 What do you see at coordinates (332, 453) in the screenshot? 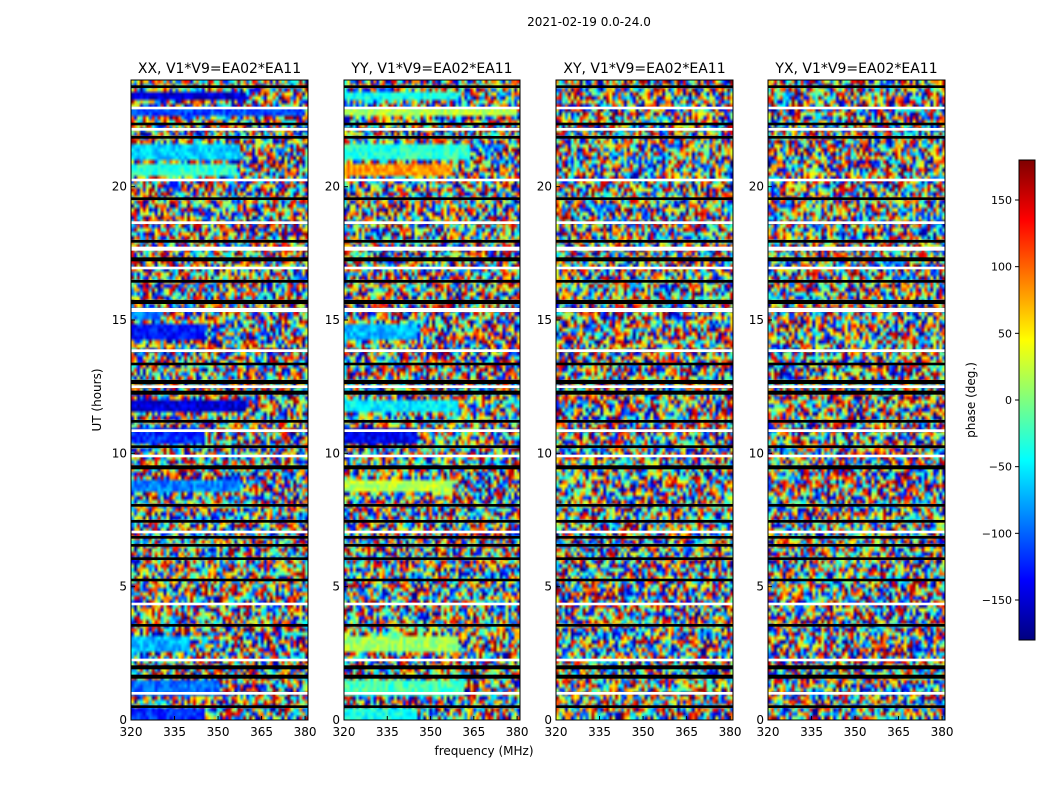
I see `y-tick-label: 10` at bounding box center [332, 453].